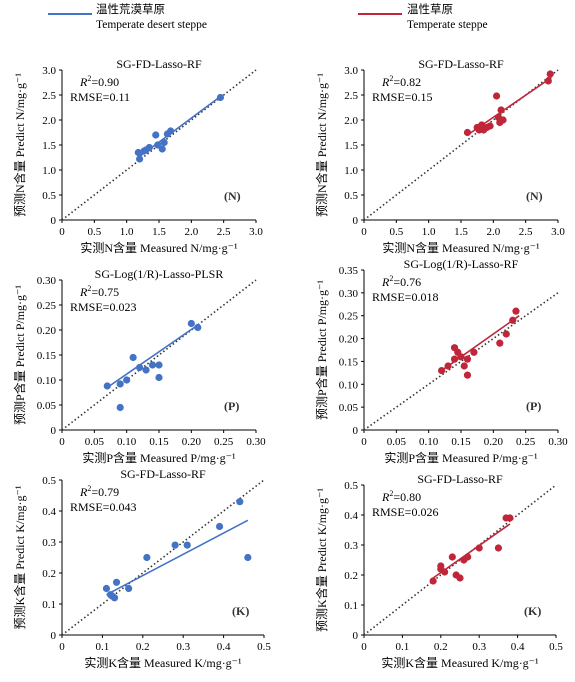 This screenshot has width=575, height=682. What do you see at coordinates (47, 356) in the screenshot?
I see `y-tick-label: 0.15` at bounding box center [47, 356].